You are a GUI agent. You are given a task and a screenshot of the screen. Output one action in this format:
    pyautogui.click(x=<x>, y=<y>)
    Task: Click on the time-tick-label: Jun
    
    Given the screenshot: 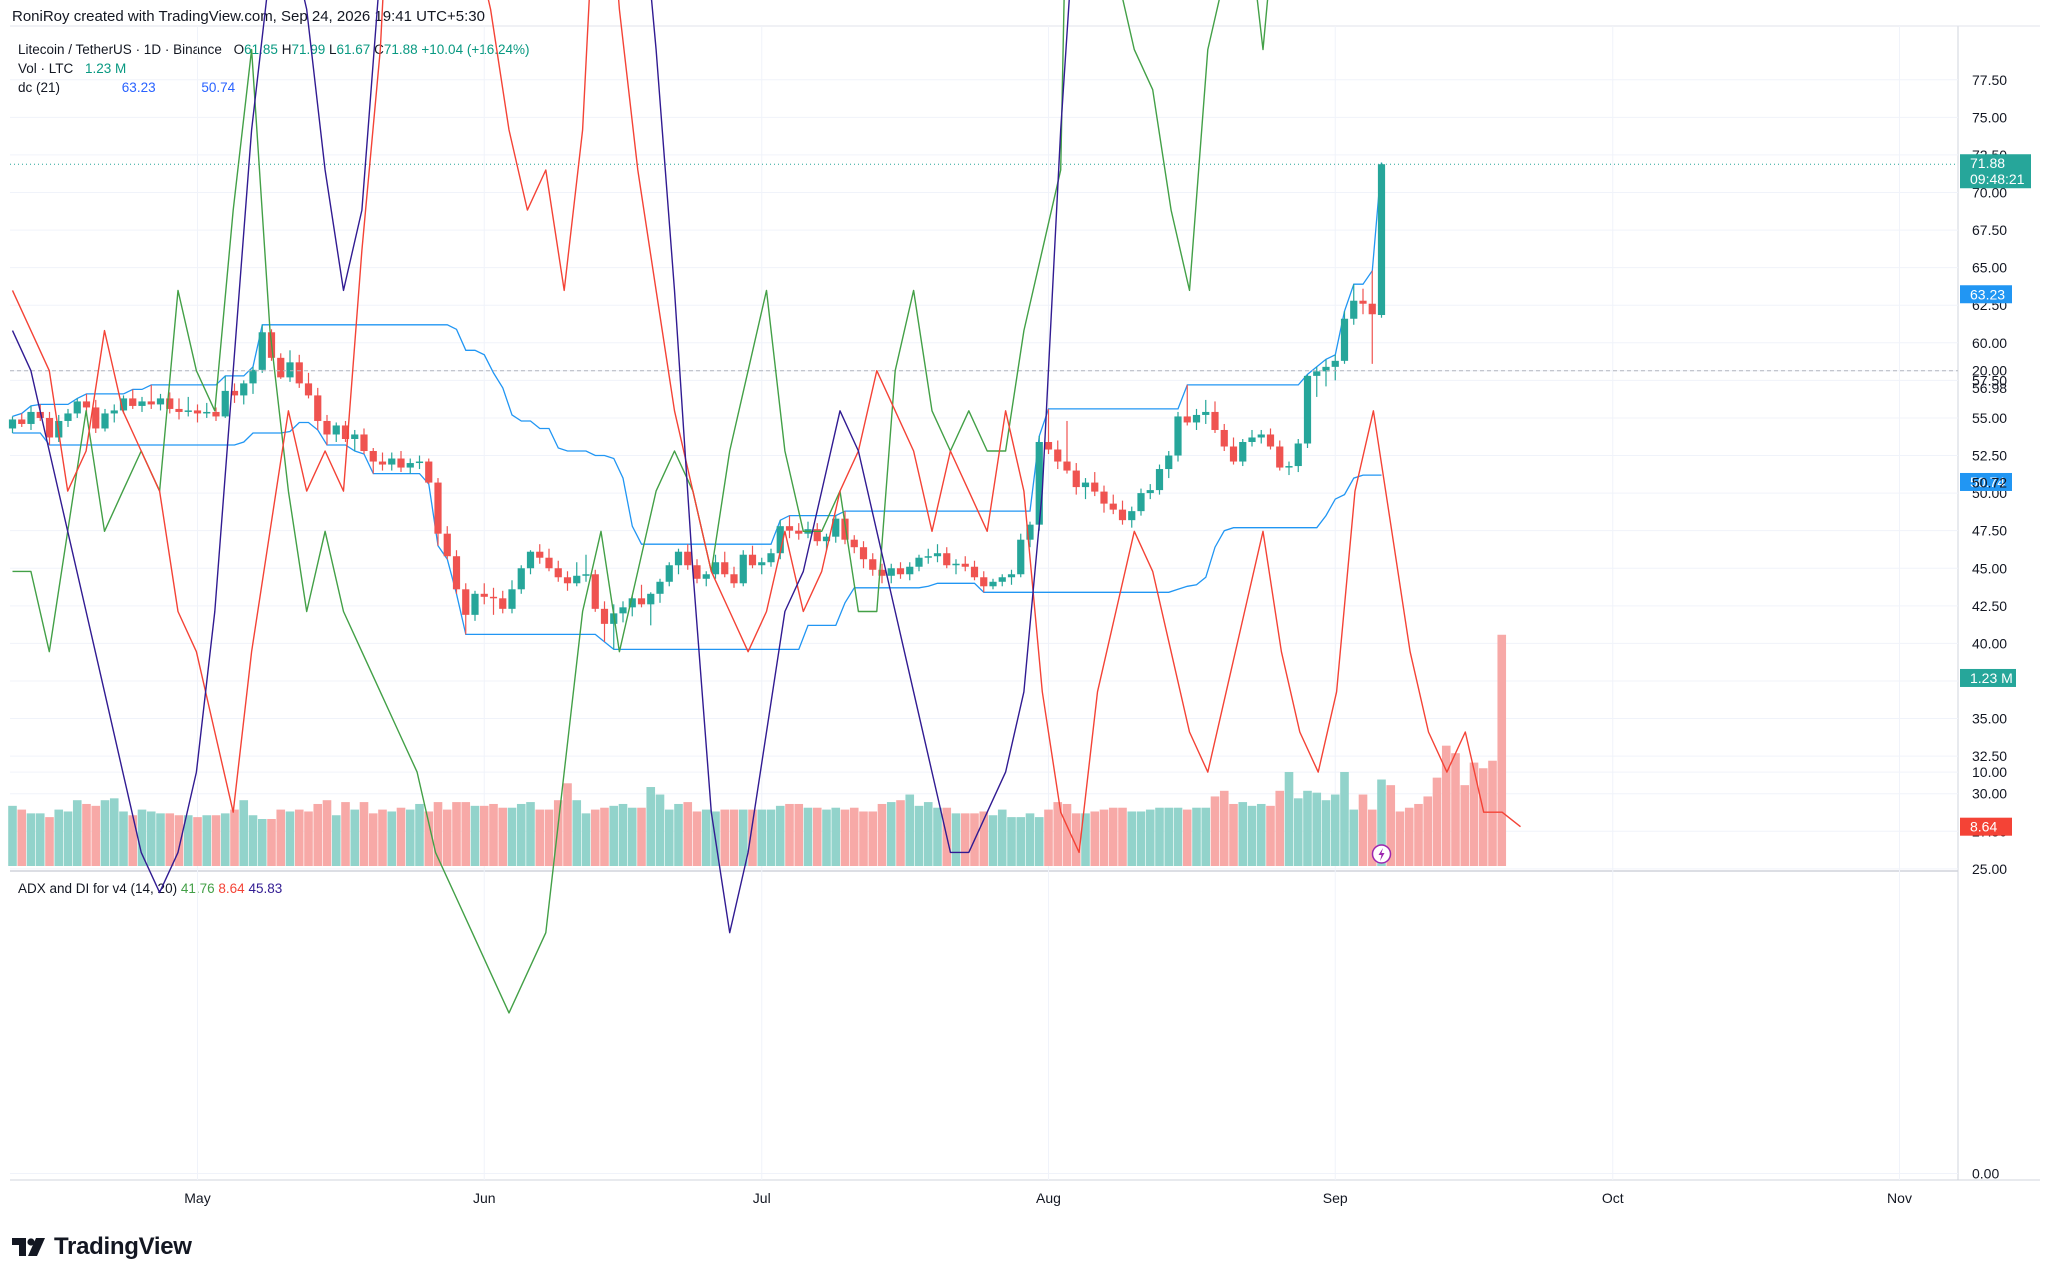 What is the action you would take?
    pyautogui.click(x=484, y=1198)
    